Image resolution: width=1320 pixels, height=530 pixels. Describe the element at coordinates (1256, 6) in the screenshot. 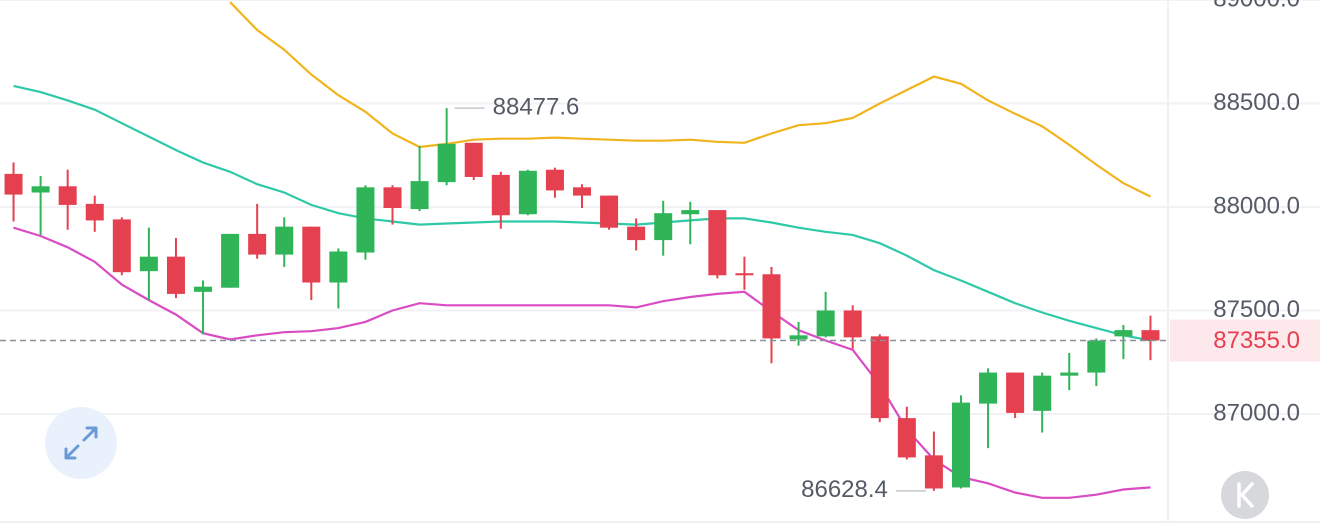

I see `y-tick-label: 89000.0` at that location.